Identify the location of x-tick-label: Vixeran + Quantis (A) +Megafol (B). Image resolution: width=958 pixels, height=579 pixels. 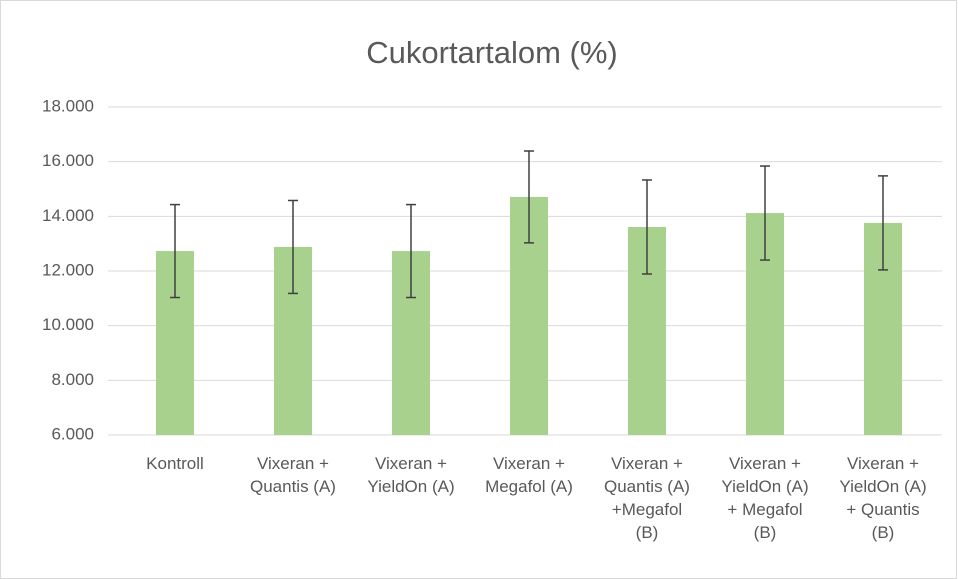
(647, 498).